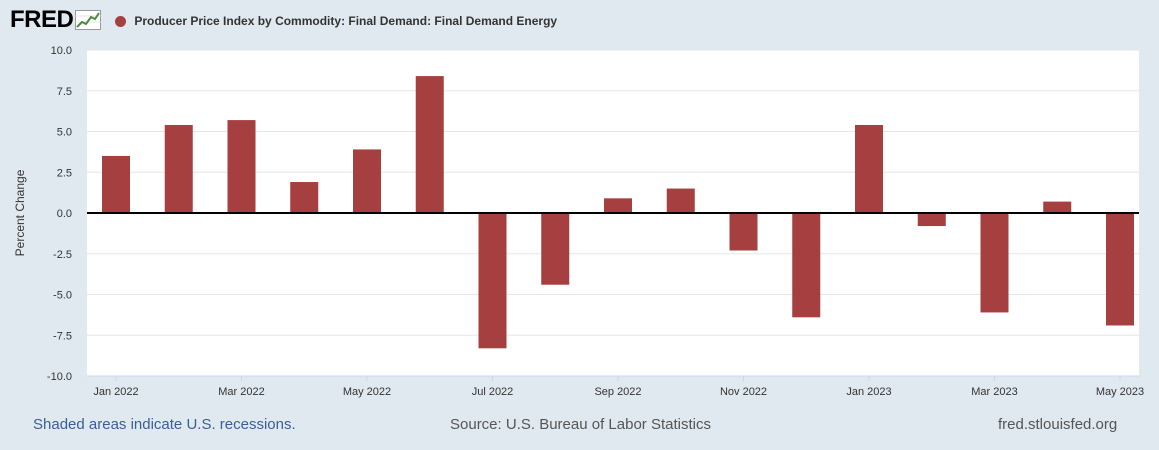 The height and width of the screenshot is (450, 1159). Describe the element at coordinates (241, 392) in the screenshot. I see `x-tick-label: Mar 2022` at that location.